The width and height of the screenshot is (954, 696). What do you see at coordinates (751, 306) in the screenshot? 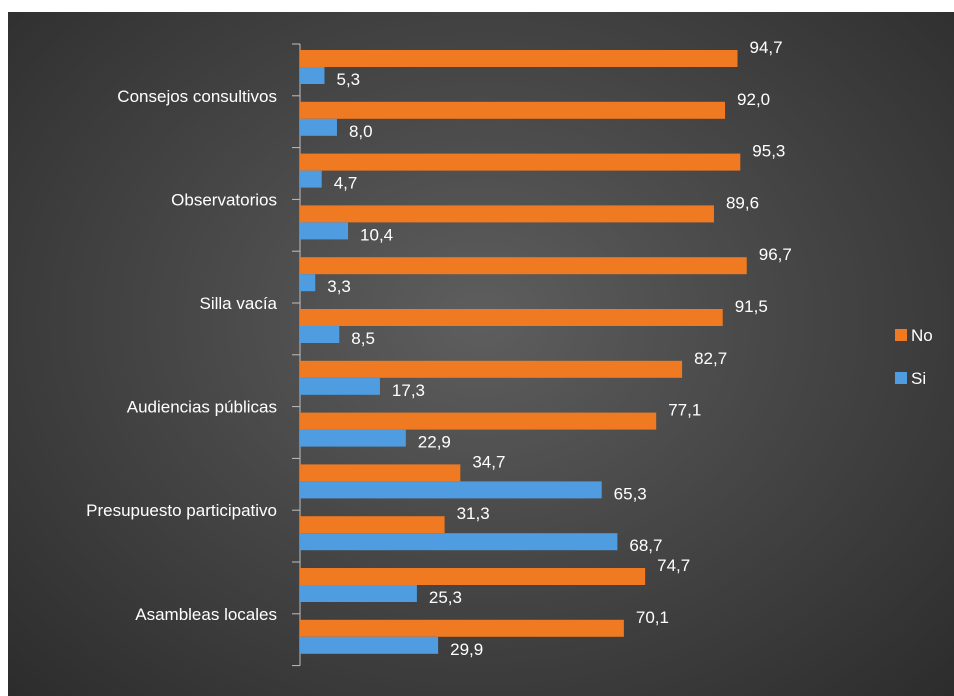
I see `value-label-no-6: 91,5` at bounding box center [751, 306].